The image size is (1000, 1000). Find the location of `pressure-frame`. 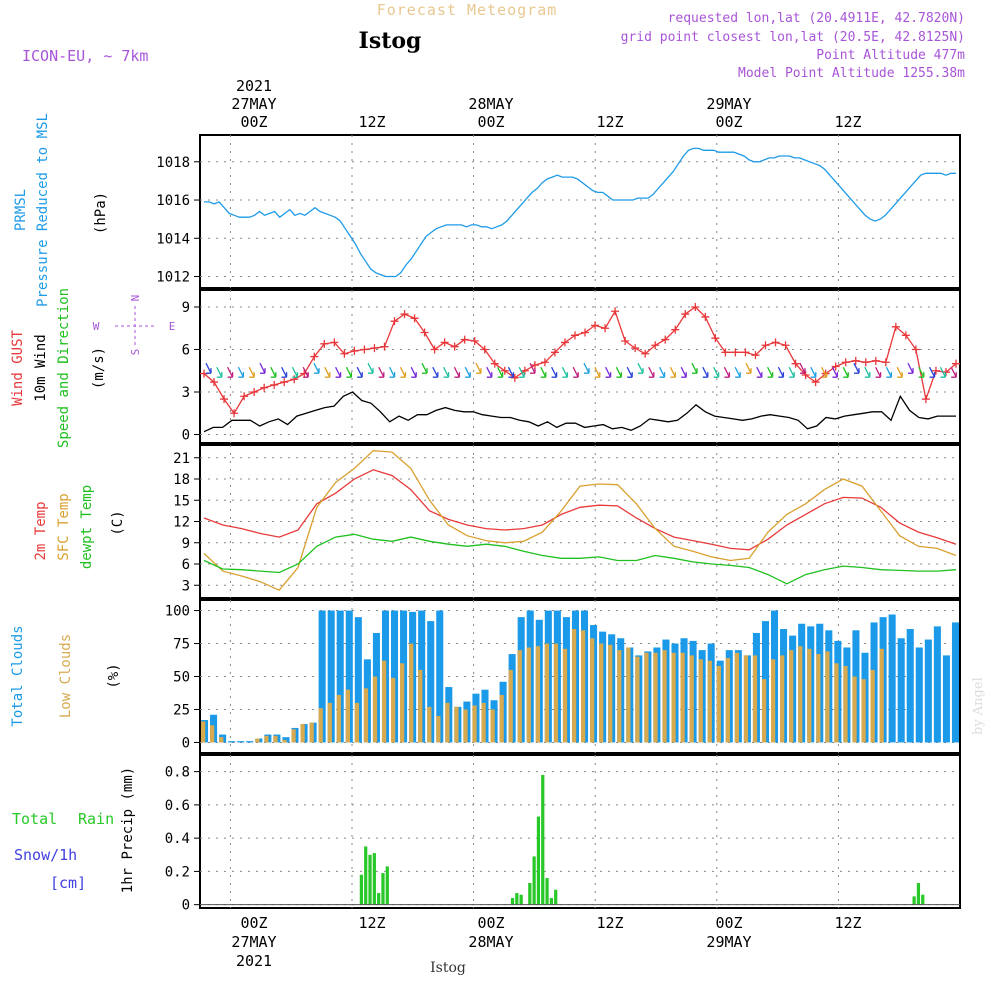

pressure-frame is located at coordinates (580, 211).